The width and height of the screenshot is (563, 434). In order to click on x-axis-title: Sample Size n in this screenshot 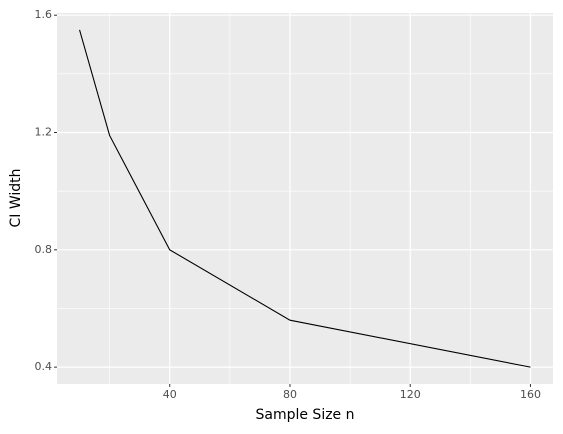, I will do `click(304, 415)`.